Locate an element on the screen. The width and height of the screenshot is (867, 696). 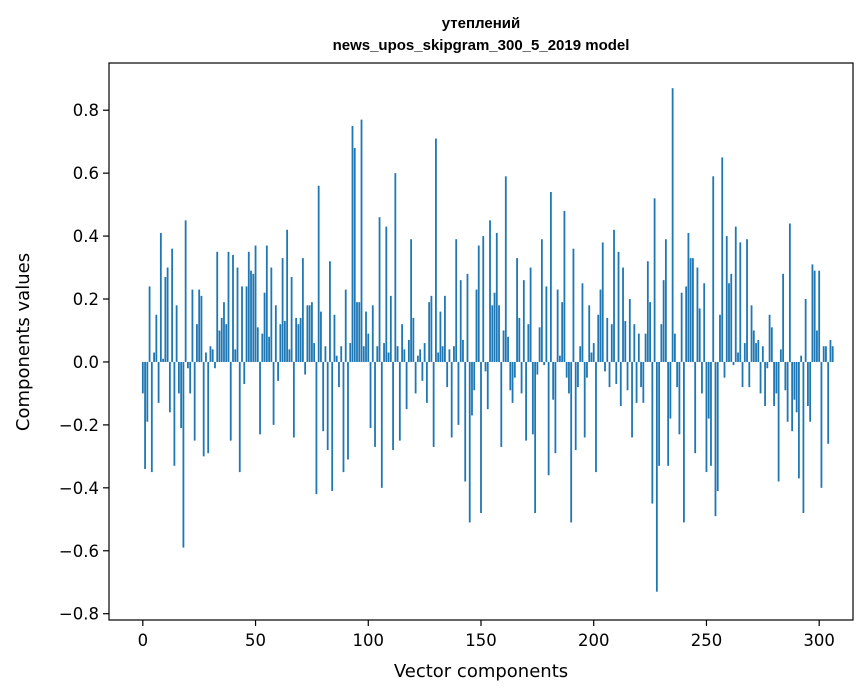
y-tick-label: −0.2 is located at coordinates (79, 425).